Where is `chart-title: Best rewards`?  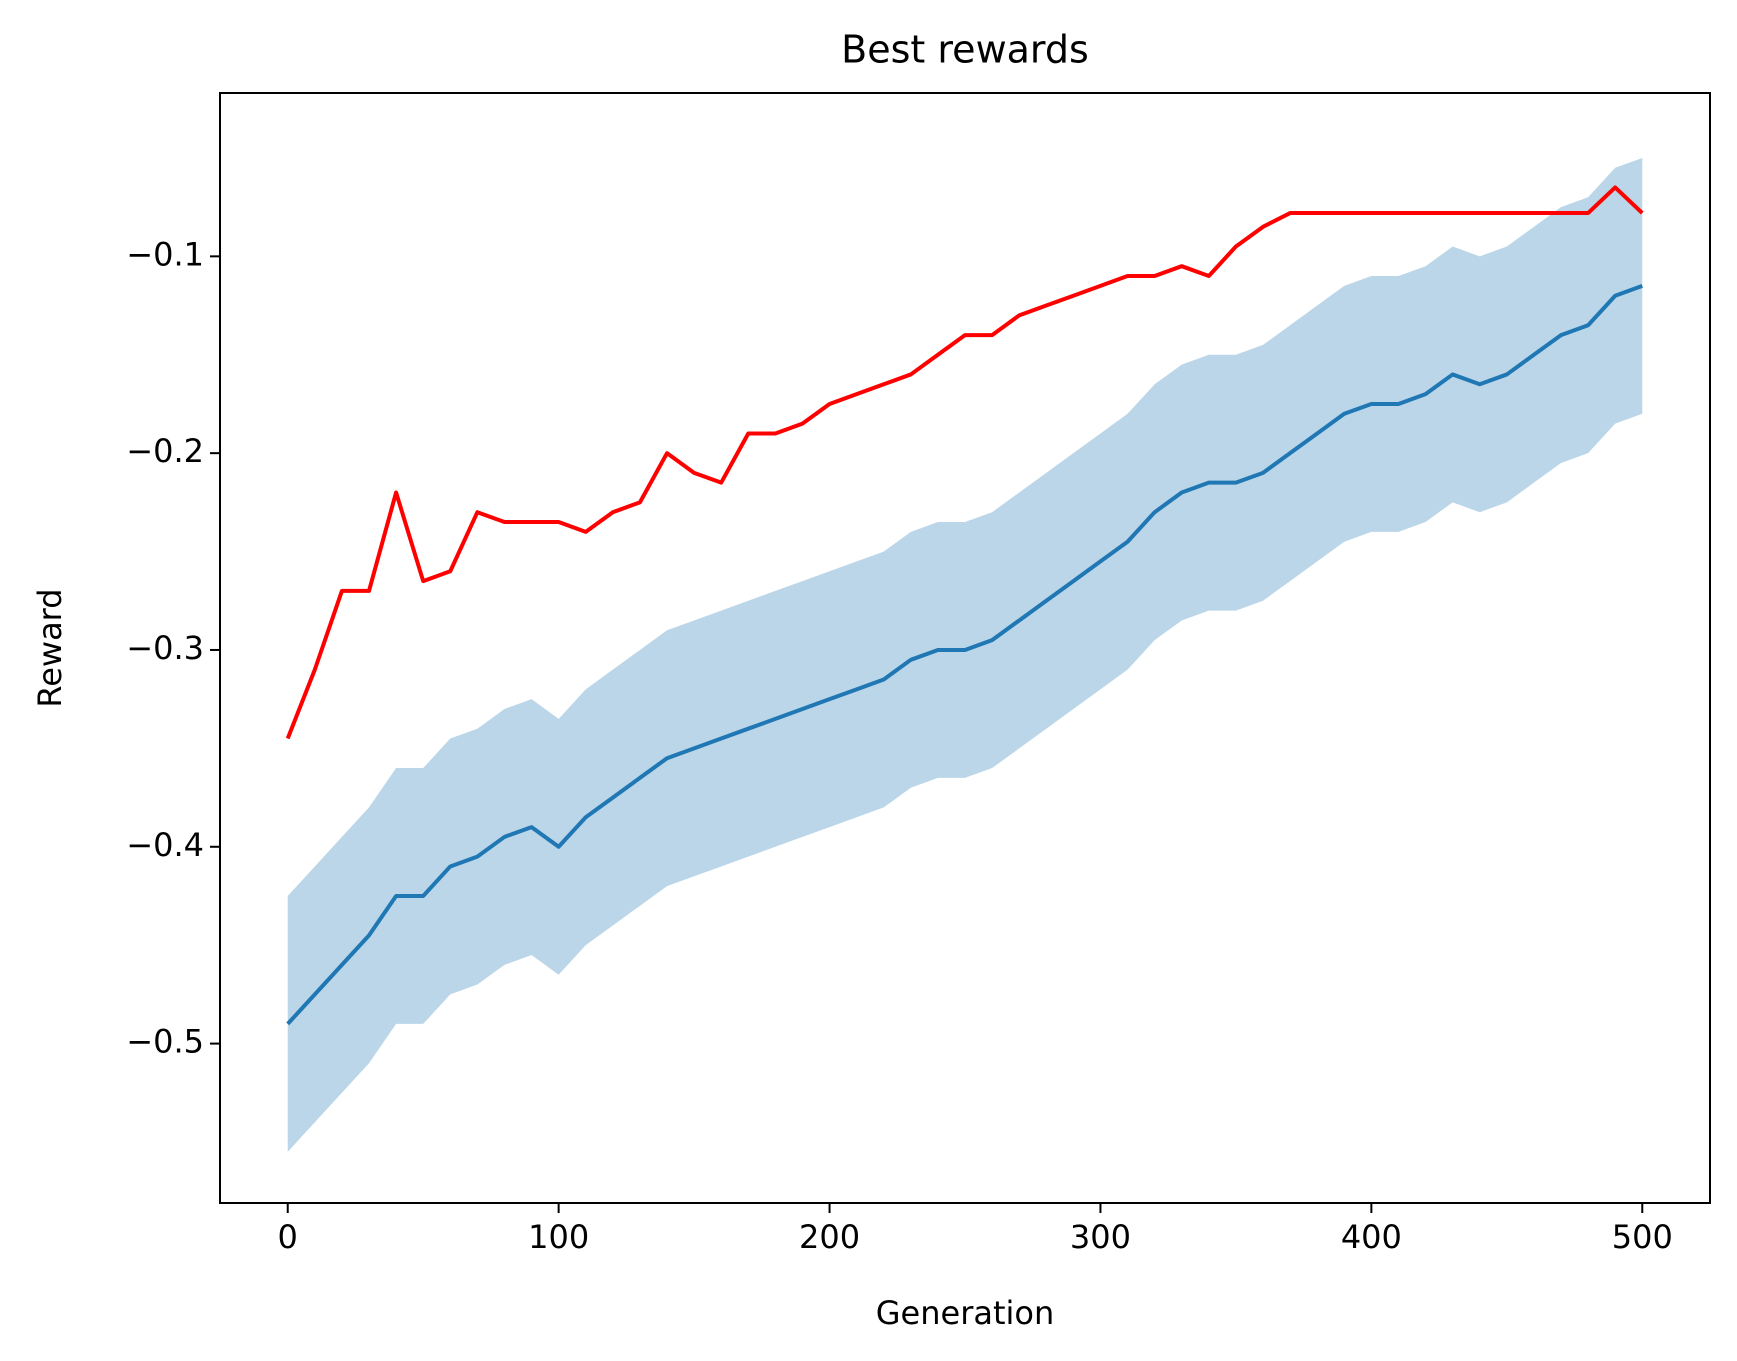 chart-title: Best rewards is located at coordinates (965, 50).